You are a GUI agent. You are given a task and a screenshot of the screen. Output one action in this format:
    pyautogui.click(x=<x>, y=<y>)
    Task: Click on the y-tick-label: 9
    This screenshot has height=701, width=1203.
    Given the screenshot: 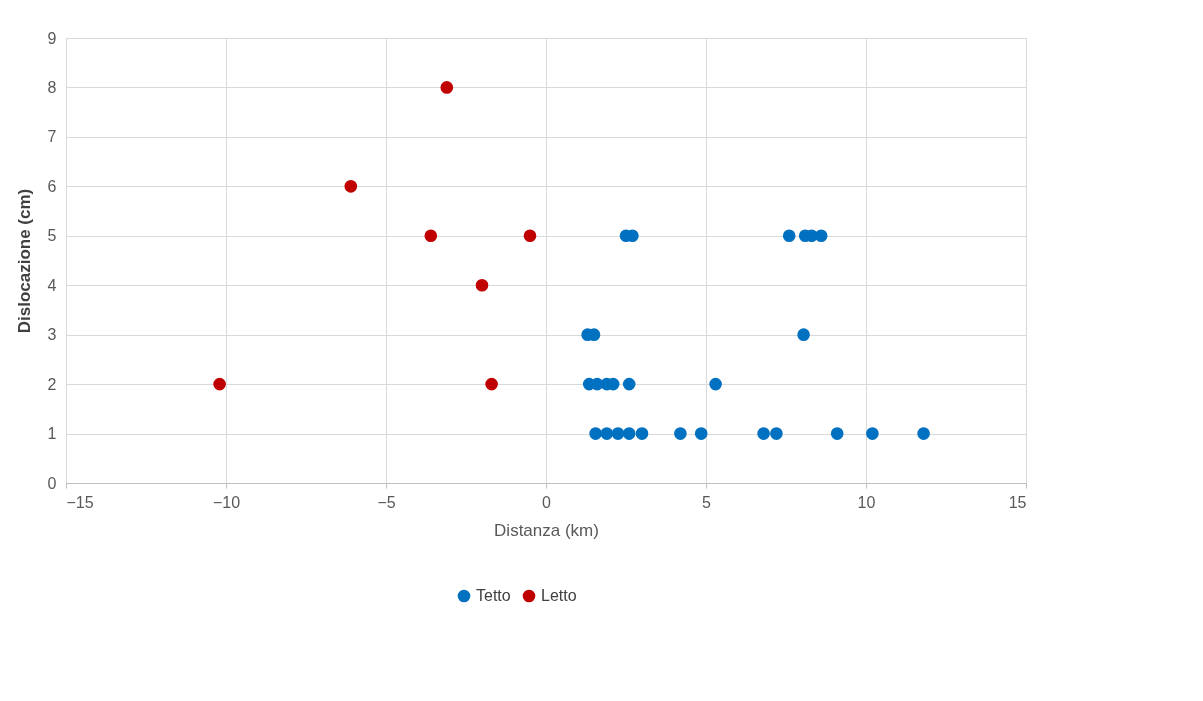 What is the action you would take?
    pyautogui.click(x=52, y=38)
    